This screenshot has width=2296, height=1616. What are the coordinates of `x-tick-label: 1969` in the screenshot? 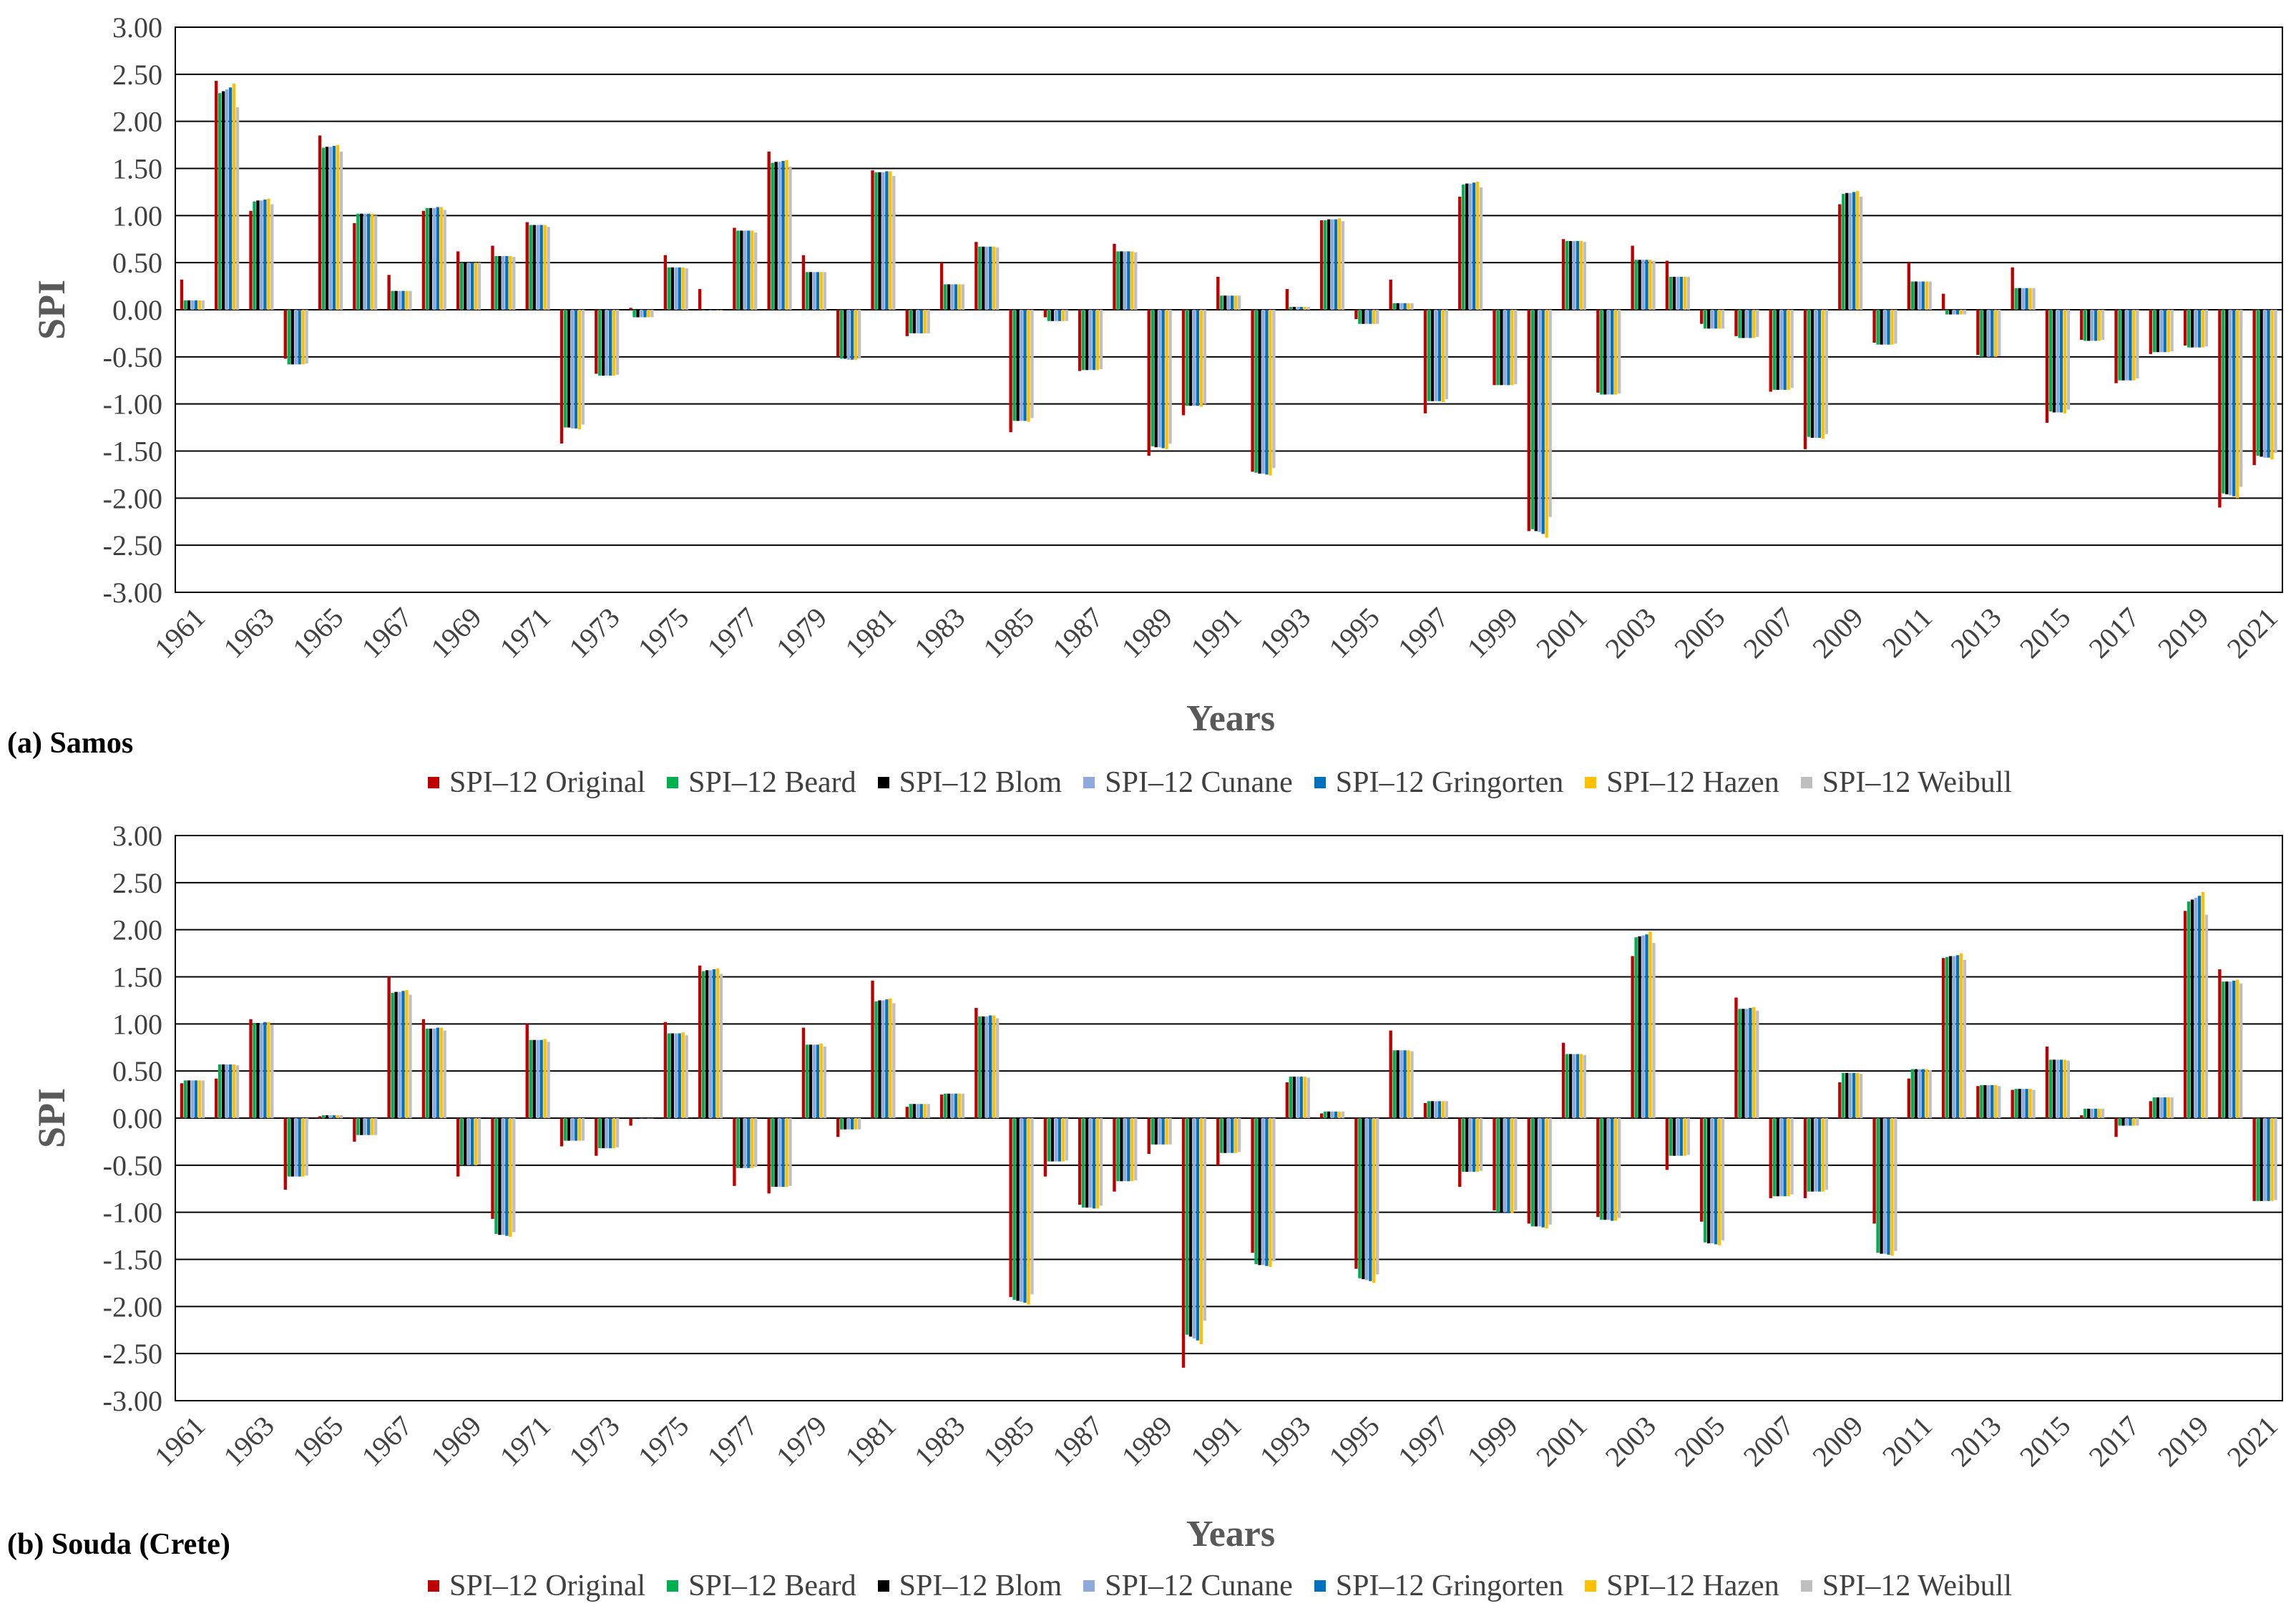 It's located at (456, 632).